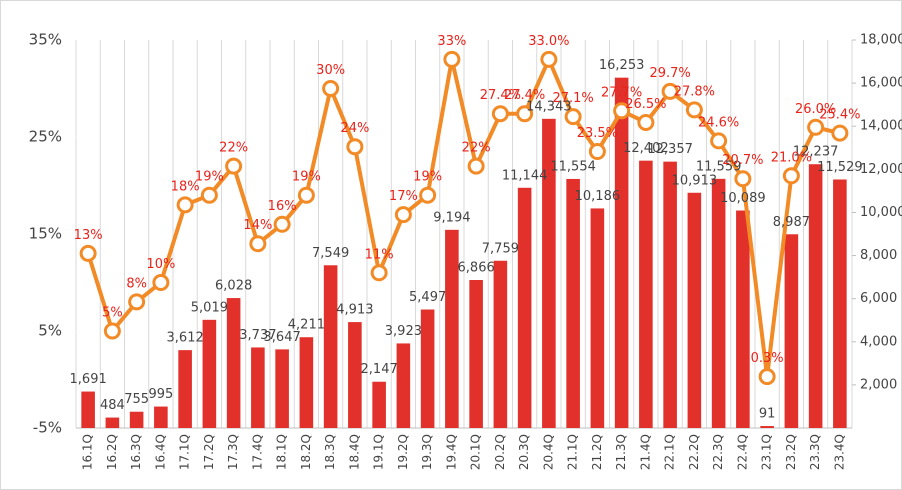  I want to click on line-value-label: 27.8%, so click(694, 91).